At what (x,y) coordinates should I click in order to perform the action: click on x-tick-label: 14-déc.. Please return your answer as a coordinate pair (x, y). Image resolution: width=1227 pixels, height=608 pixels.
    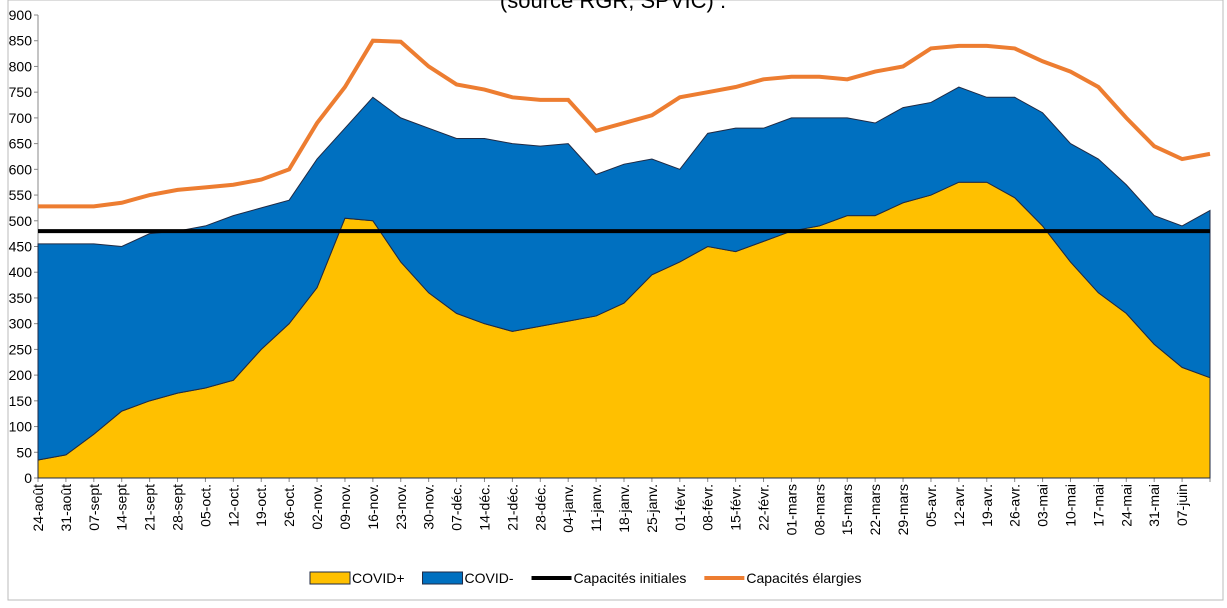
    Looking at the image, I should click on (484, 507).